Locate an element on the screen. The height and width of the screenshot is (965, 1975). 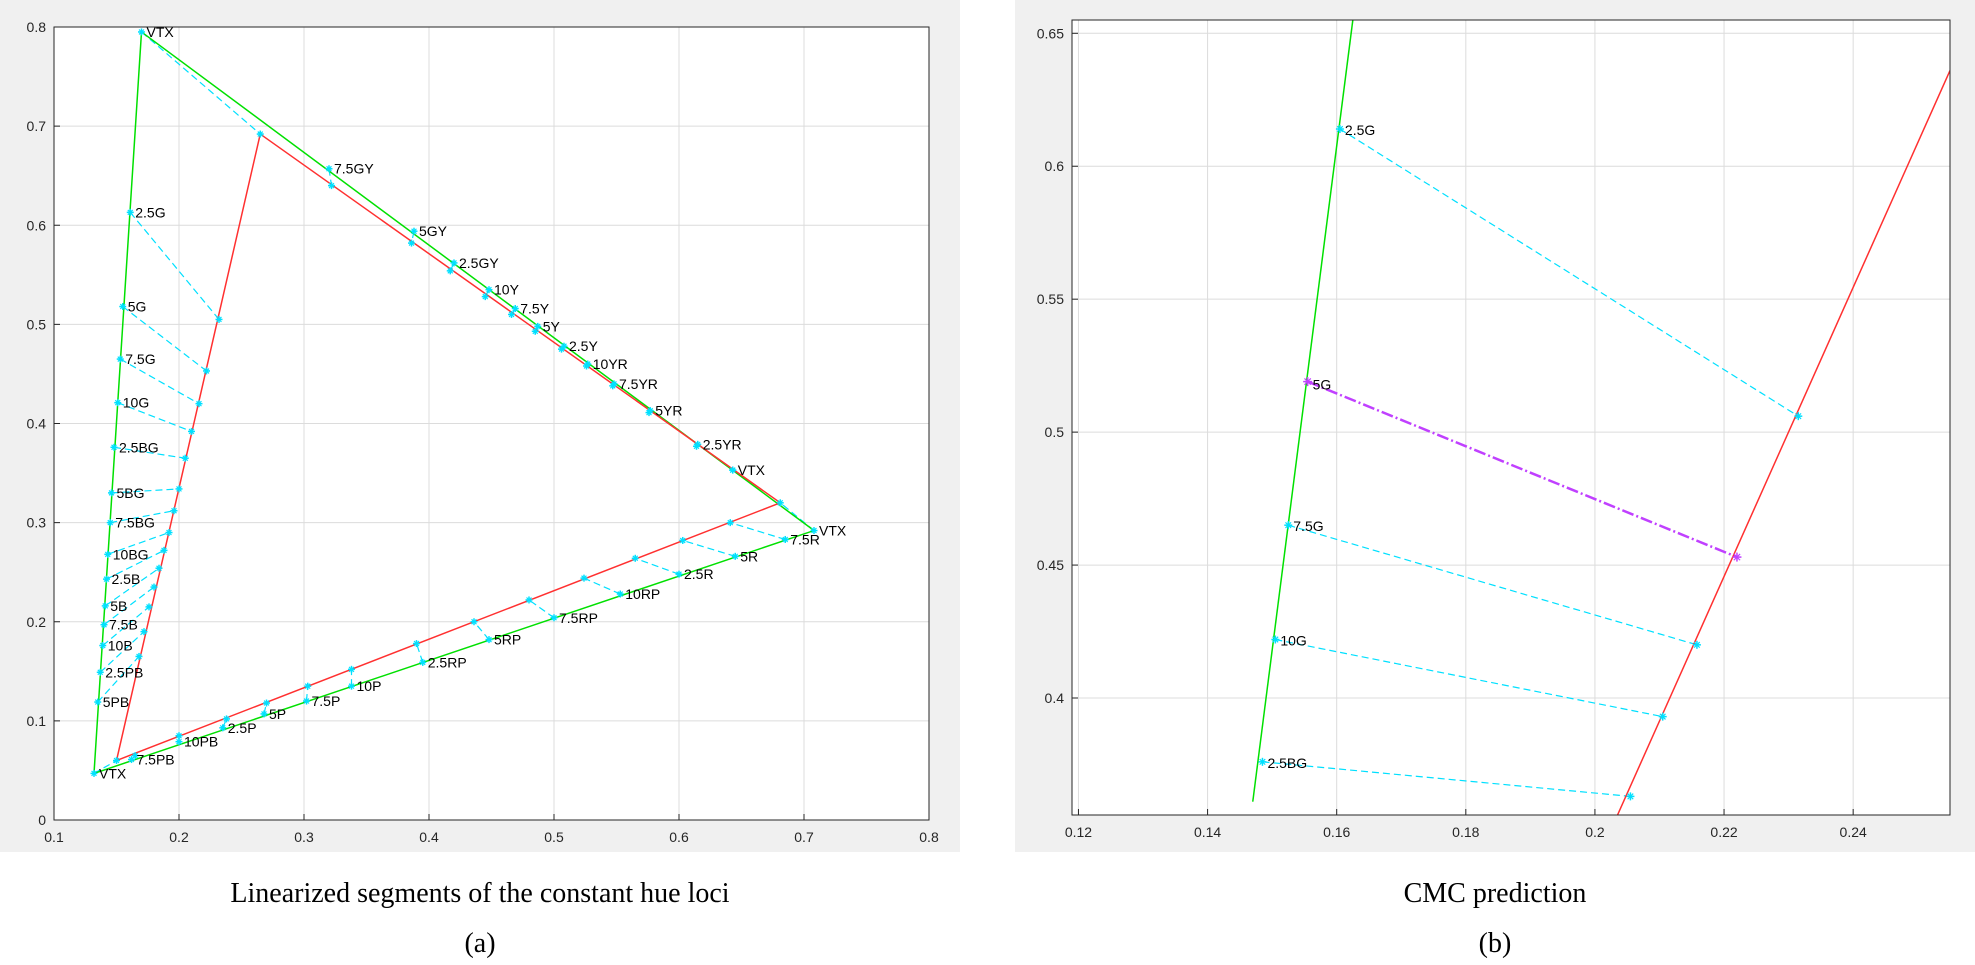
b-tick-x-0: 0.12 is located at coordinates (1078, 832).